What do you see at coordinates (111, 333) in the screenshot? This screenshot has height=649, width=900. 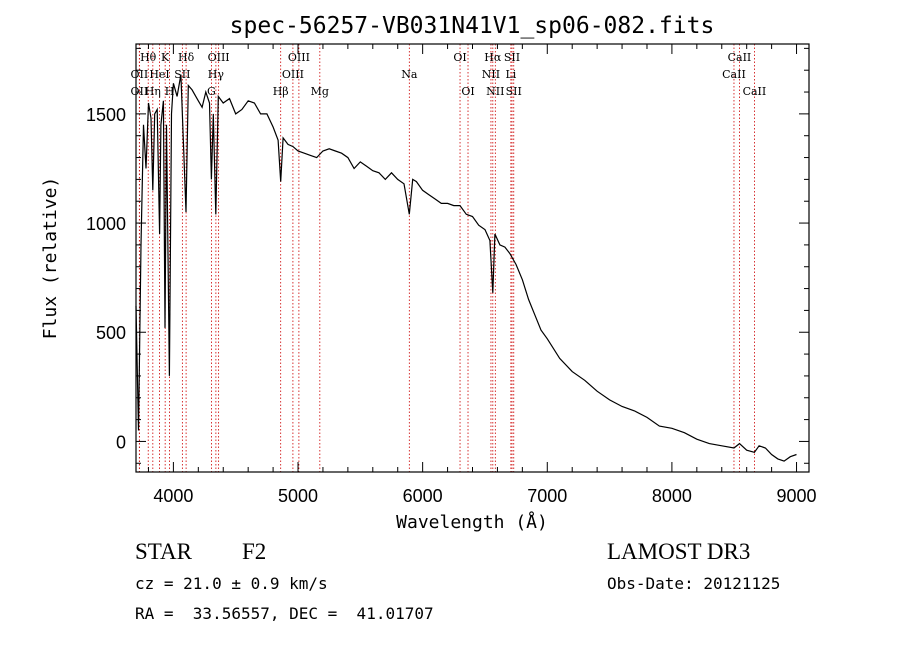 I see `y-tick-label: 500` at bounding box center [111, 333].